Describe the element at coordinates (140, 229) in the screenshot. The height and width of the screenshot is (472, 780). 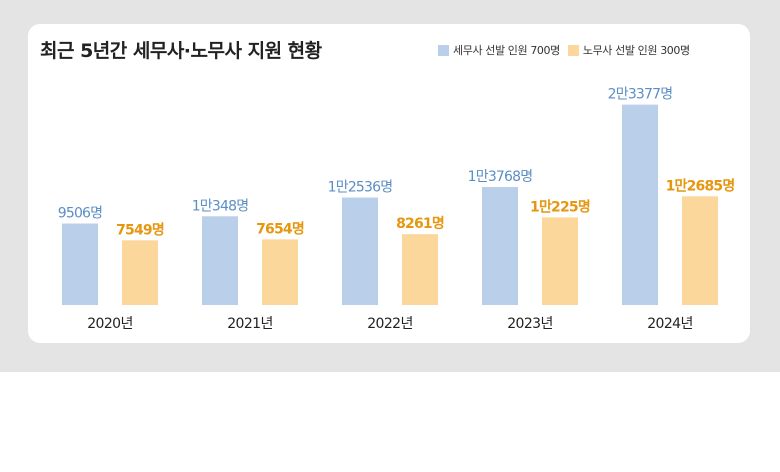
I see `data-label-labor-attorney-0: 7549명` at that location.